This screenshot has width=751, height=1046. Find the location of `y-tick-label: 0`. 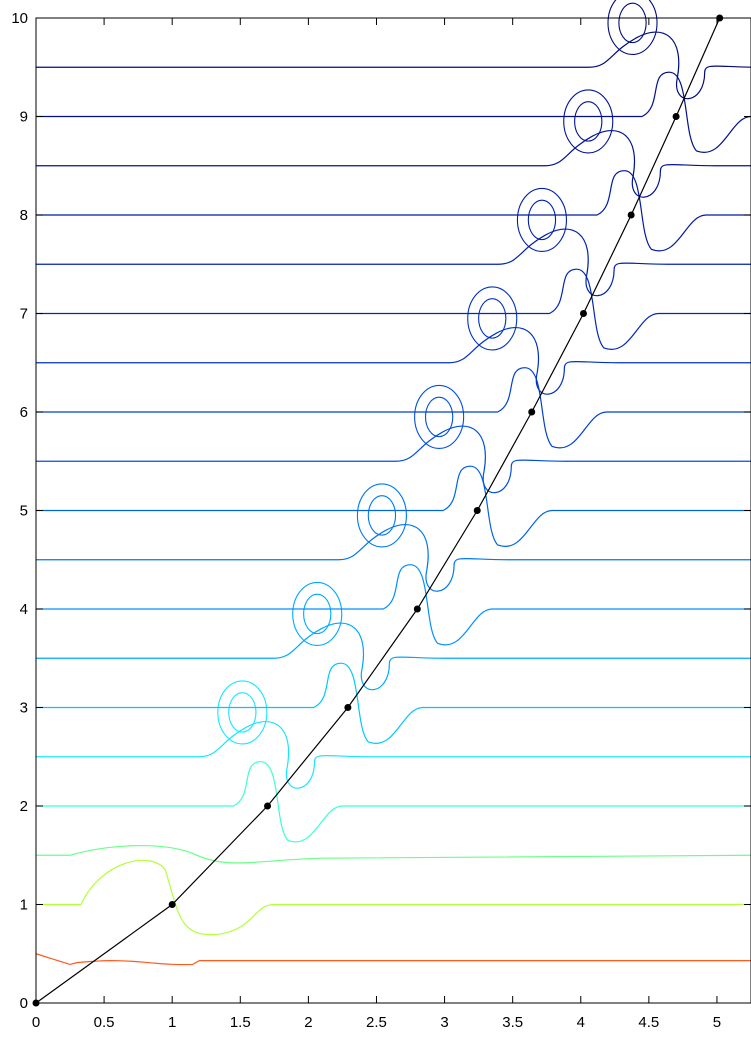

y-tick-label: 0 is located at coordinates (24, 1003).